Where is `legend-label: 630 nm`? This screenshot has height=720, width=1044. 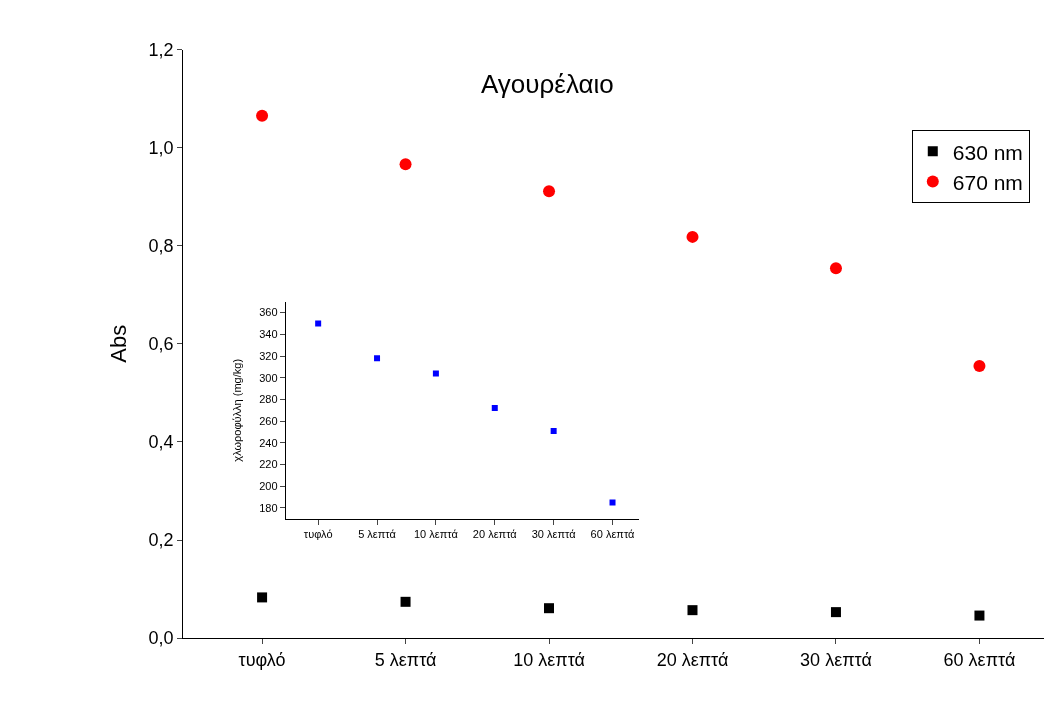
legend-label: 630 nm is located at coordinates (987, 152).